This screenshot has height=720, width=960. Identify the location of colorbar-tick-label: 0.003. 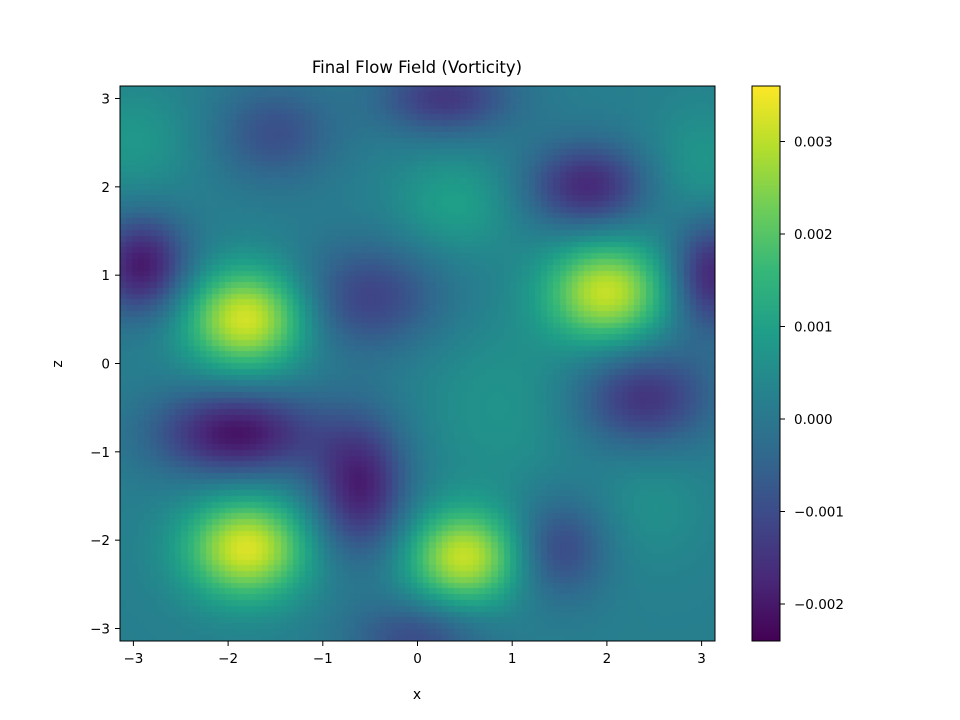
(813, 143).